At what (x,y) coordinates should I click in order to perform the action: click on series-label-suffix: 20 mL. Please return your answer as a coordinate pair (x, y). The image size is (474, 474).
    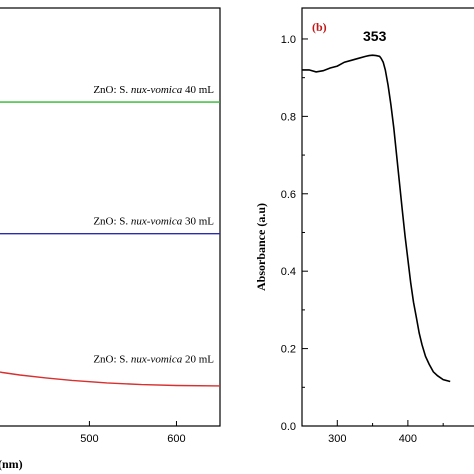
    Looking at the image, I should click on (198, 360).